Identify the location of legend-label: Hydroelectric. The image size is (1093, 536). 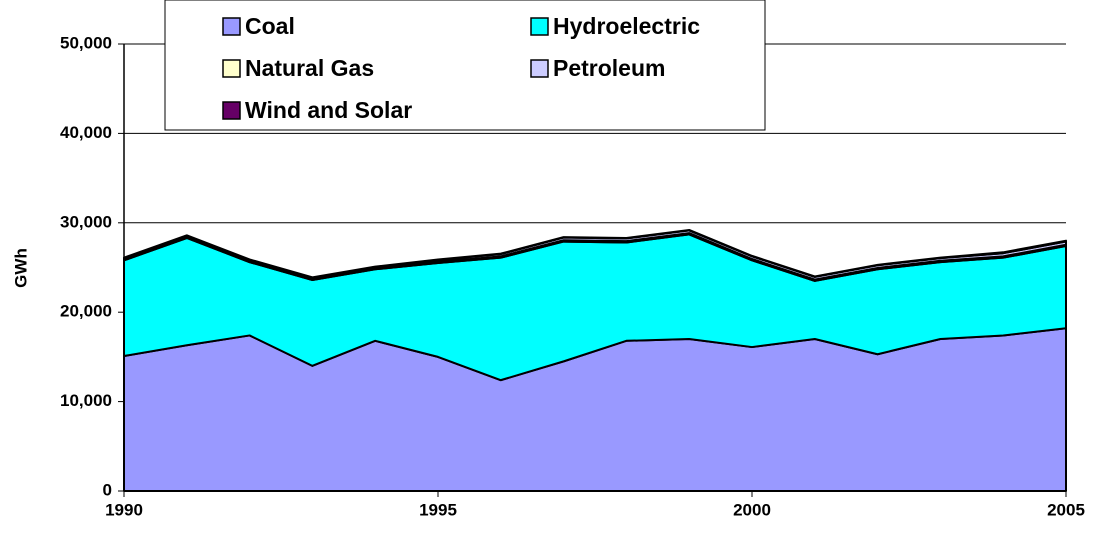
(626, 26).